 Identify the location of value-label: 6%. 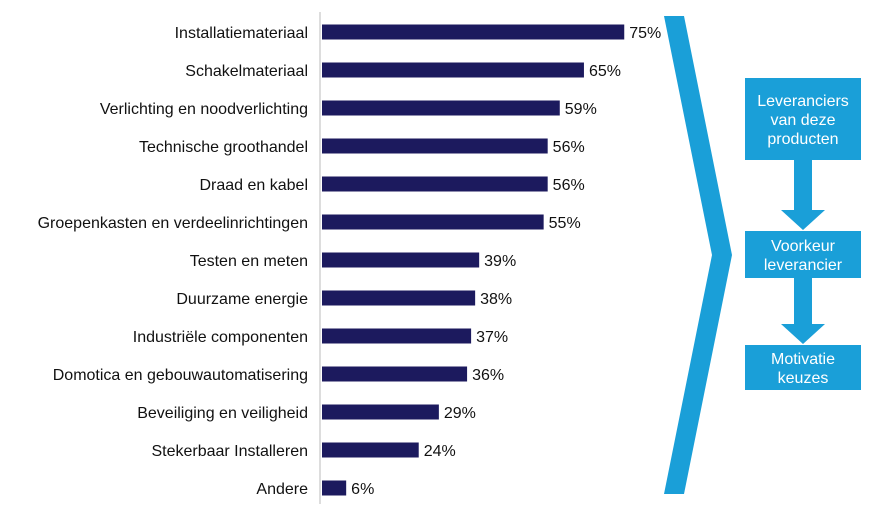
(362, 489).